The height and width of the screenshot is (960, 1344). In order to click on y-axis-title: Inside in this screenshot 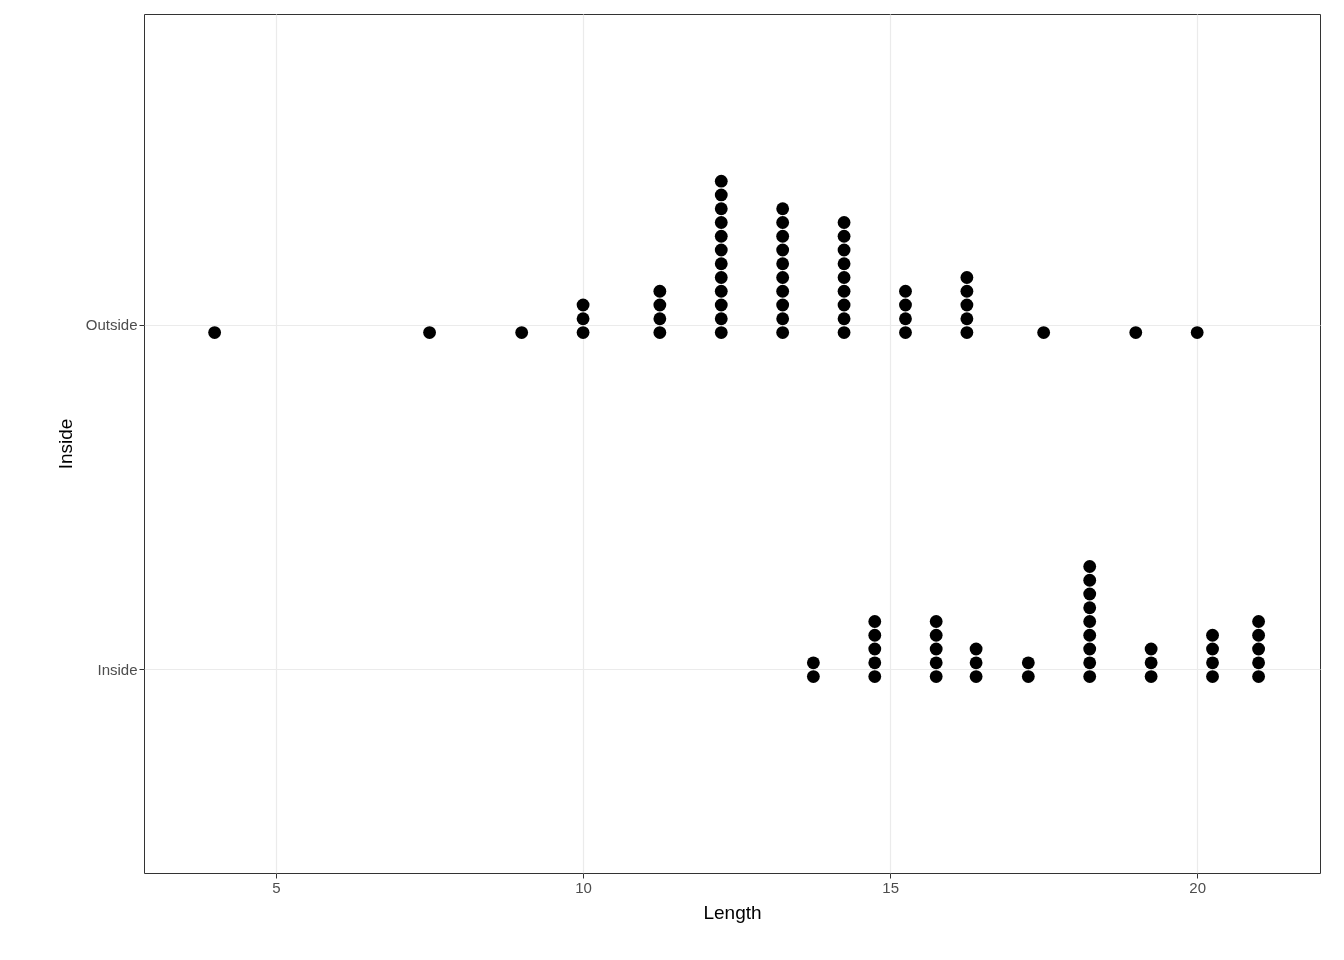, I will do `click(65, 444)`.